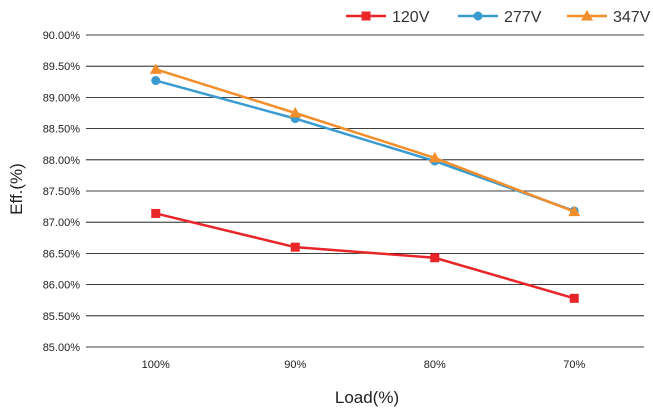 The image size is (653, 413). What do you see at coordinates (411, 17) in the screenshot?
I see `legend-label: 120V` at bounding box center [411, 17].